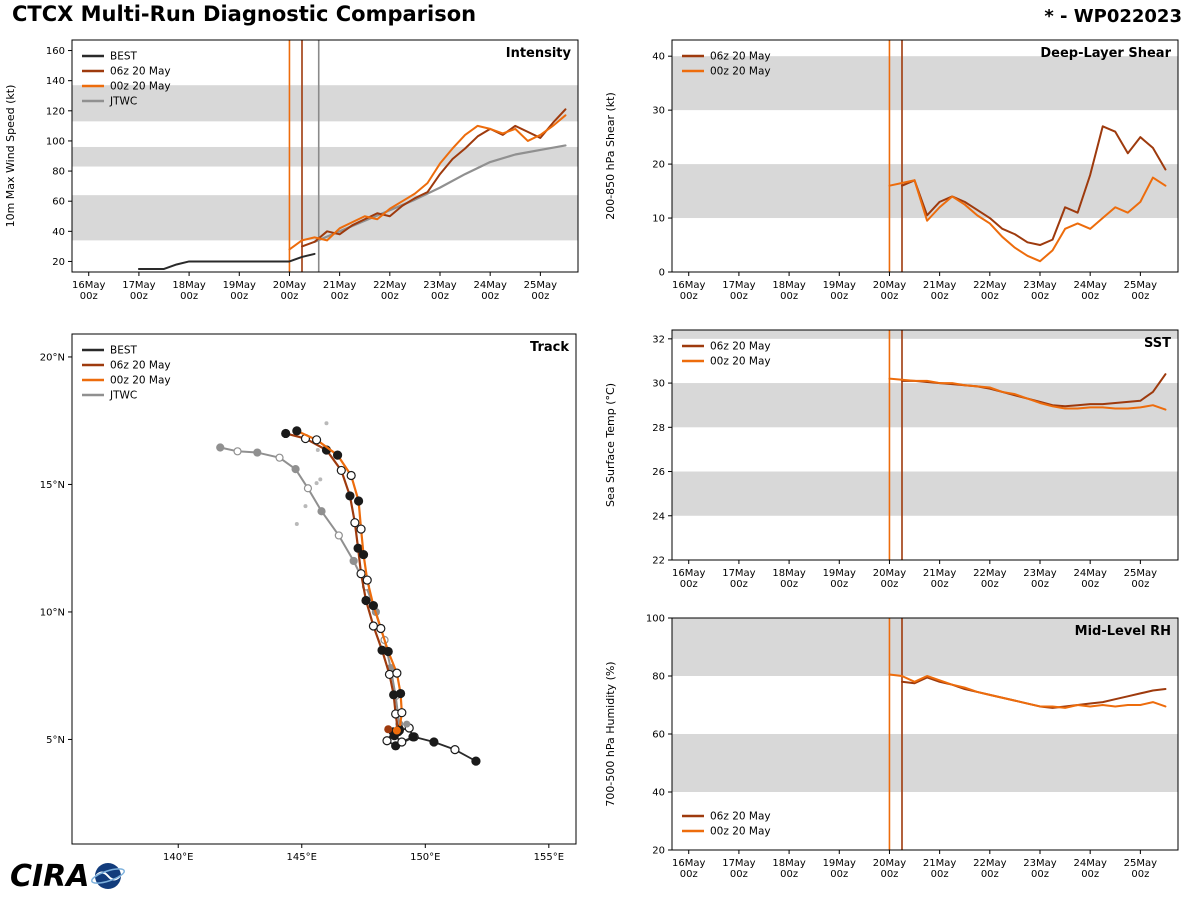 The height and width of the screenshot is (900, 1200). Describe the element at coordinates (610, 156) in the screenshot. I see `svg-text: 200-850 hPa Shear (kt)` at that location.